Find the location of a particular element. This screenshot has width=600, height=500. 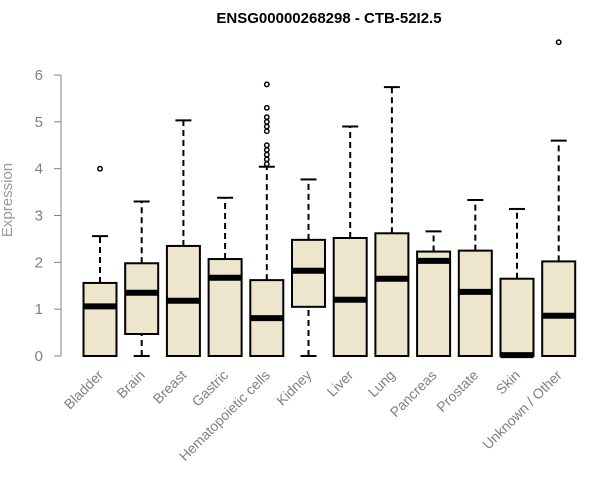

box-prostate is located at coordinates (475, 278).